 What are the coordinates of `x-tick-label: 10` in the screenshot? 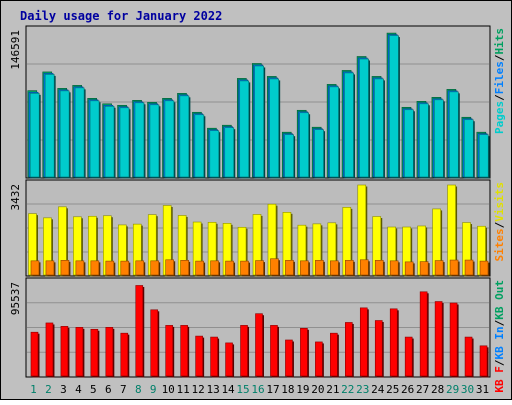 It's located at (168, 389).